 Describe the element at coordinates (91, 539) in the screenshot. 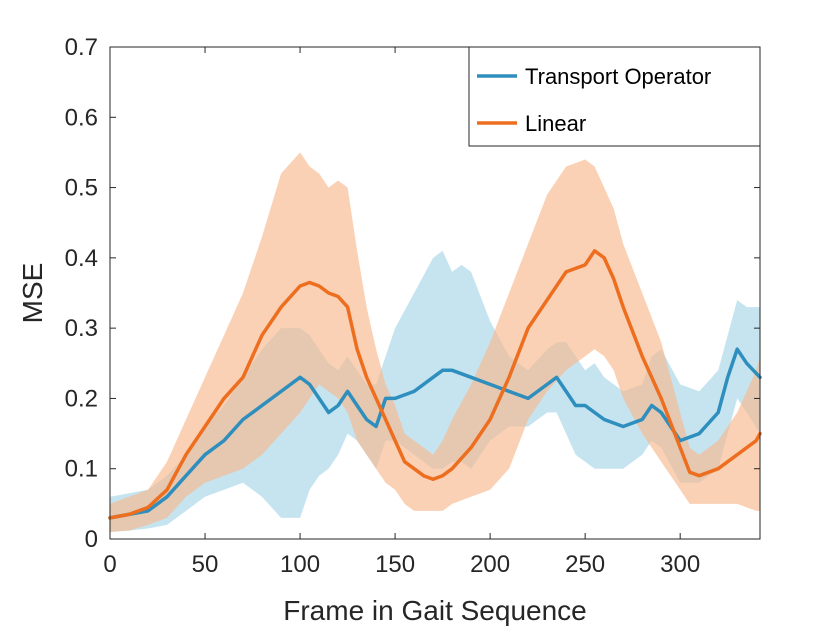

I see `y-tick-label: 0` at that location.